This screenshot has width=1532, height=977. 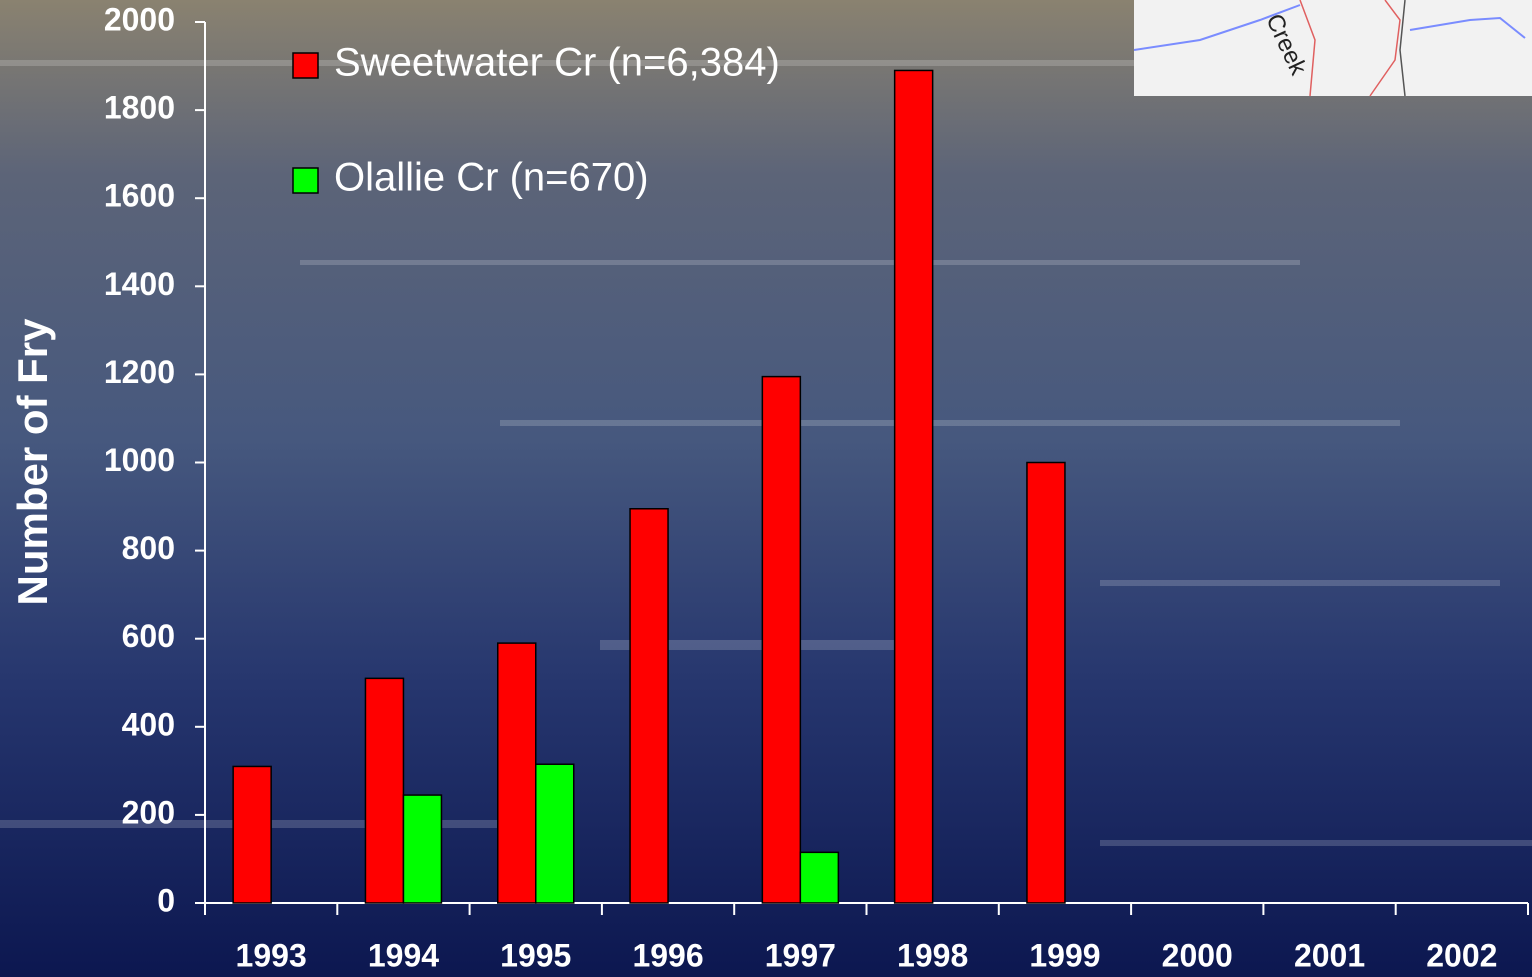 What do you see at coordinates (535, 955) in the screenshot?
I see `x-tick-label: 1995` at bounding box center [535, 955].